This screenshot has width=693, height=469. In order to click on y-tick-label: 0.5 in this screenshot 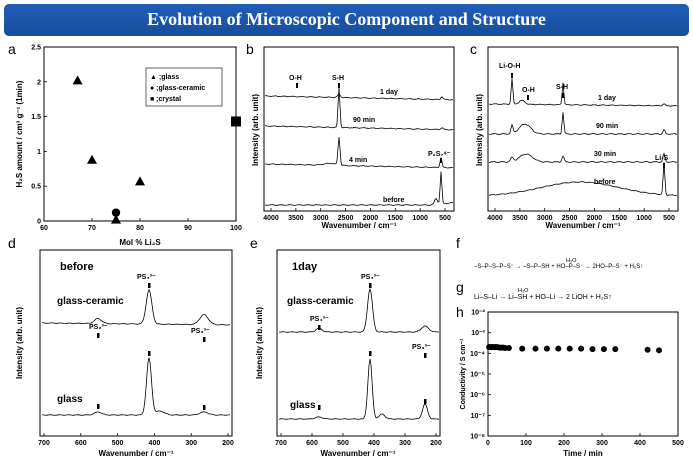, I will do `click(36, 187)`.